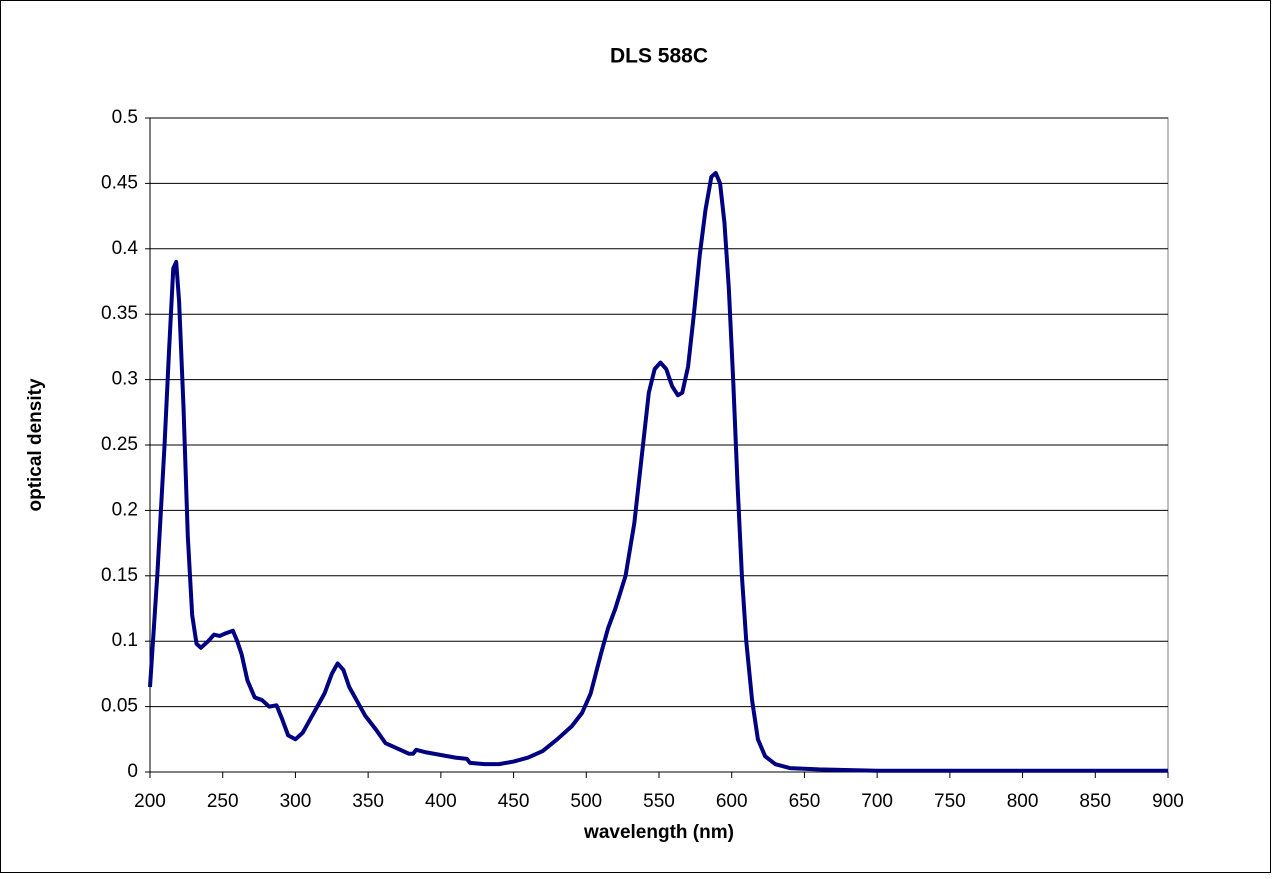 Image resolution: width=1272 pixels, height=879 pixels. I want to click on x-tick-label: 250, so click(223, 801).